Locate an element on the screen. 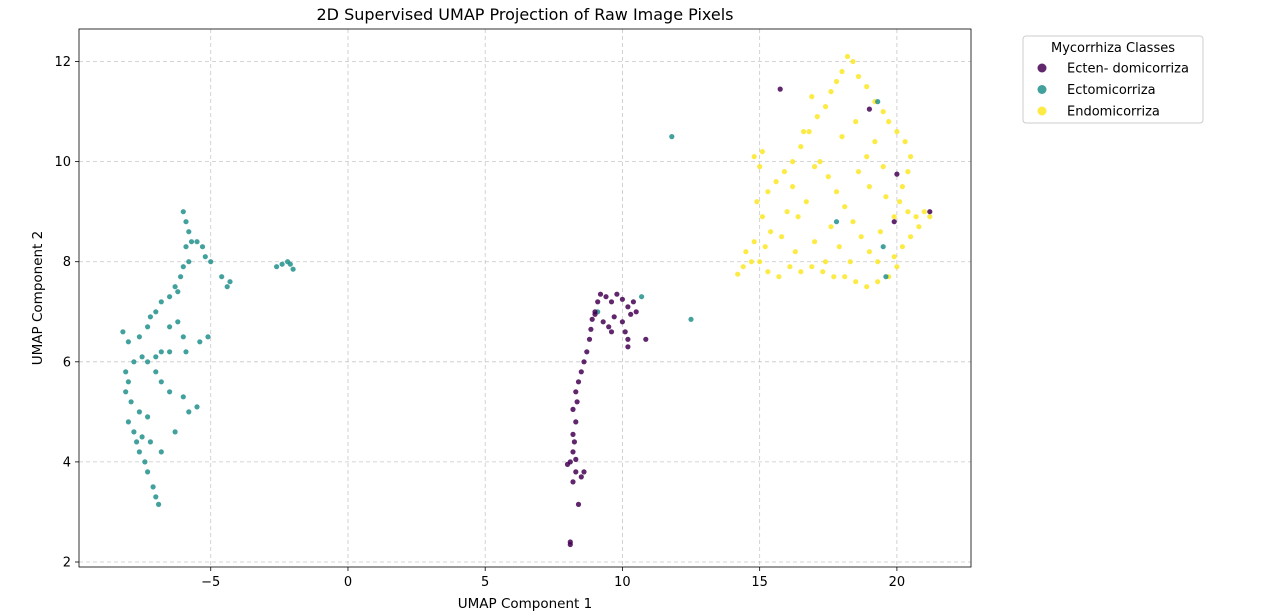 This screenshot has height=616, width=1280. y-axis-label: UMAP Component 2 is located at coordinates (38, 298).